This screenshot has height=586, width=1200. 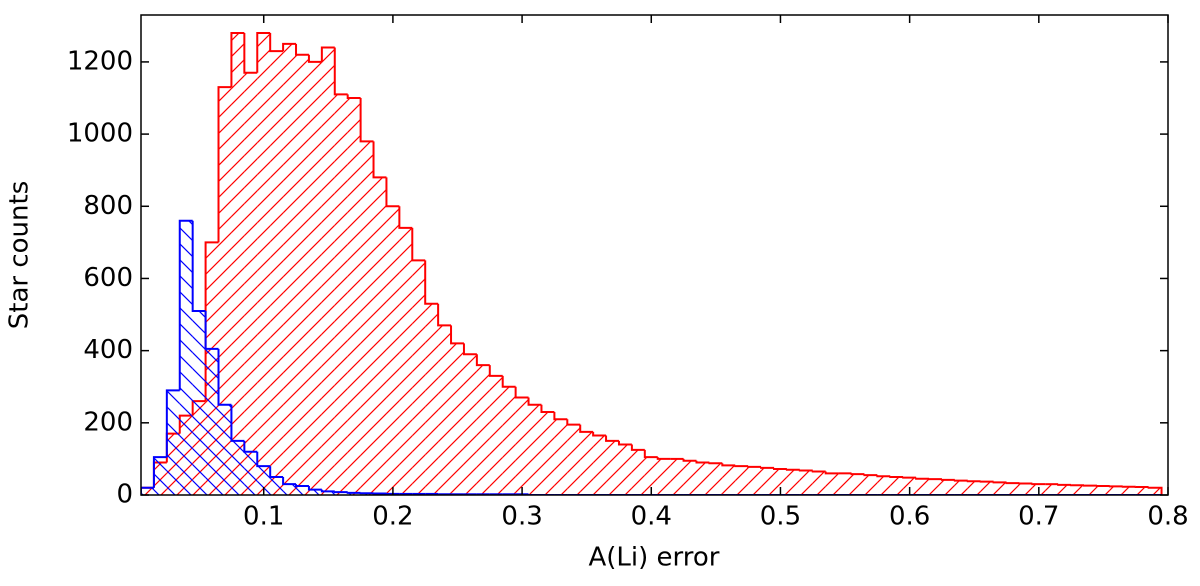 I want to click on y-tick-label: 600, so click(x=108, y=278).